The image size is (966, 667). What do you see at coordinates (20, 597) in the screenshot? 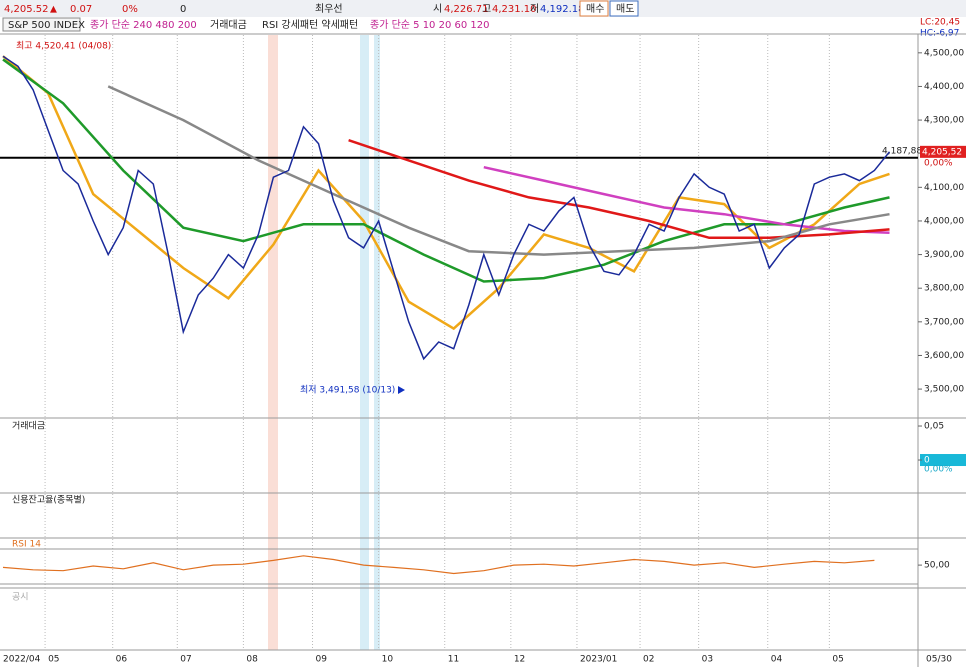
I see `panel-title: 공시` at bounding box center [20, 597].